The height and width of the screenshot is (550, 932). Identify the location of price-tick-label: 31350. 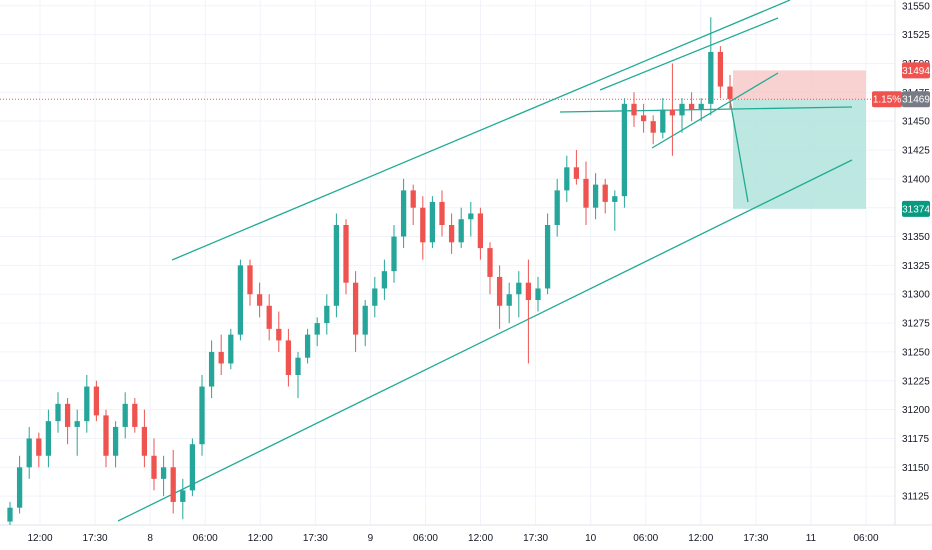
(916, 237).